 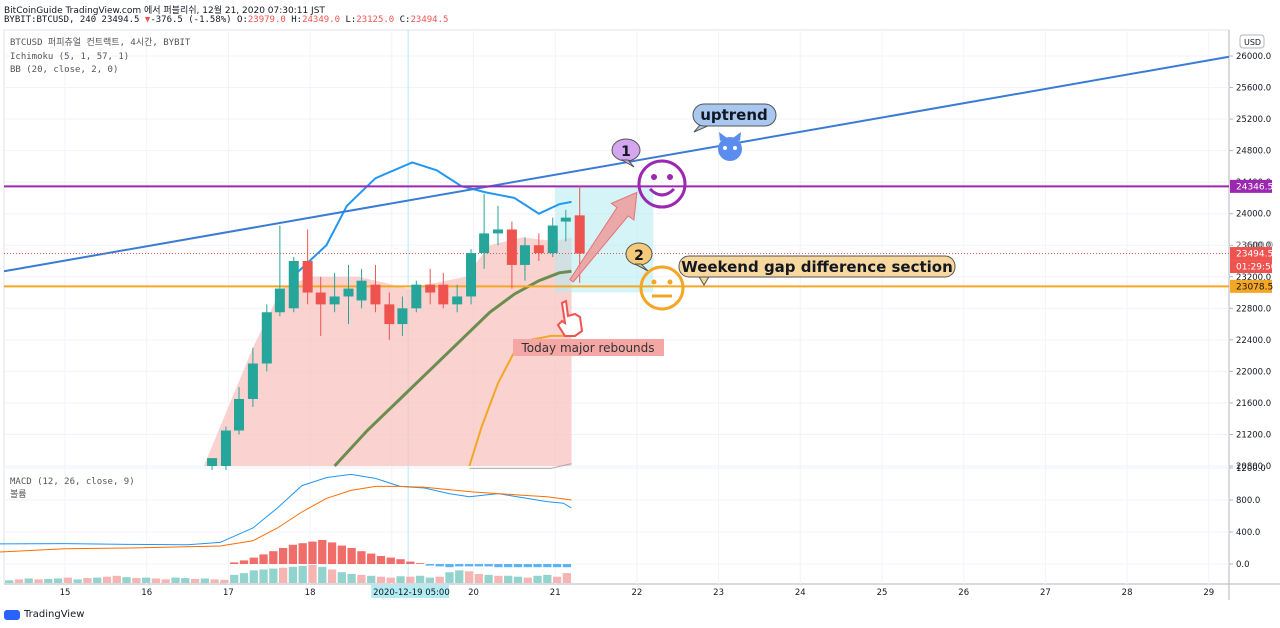 I want to click on macd-tick-label: 0.0, so click(x=1243, y=565).